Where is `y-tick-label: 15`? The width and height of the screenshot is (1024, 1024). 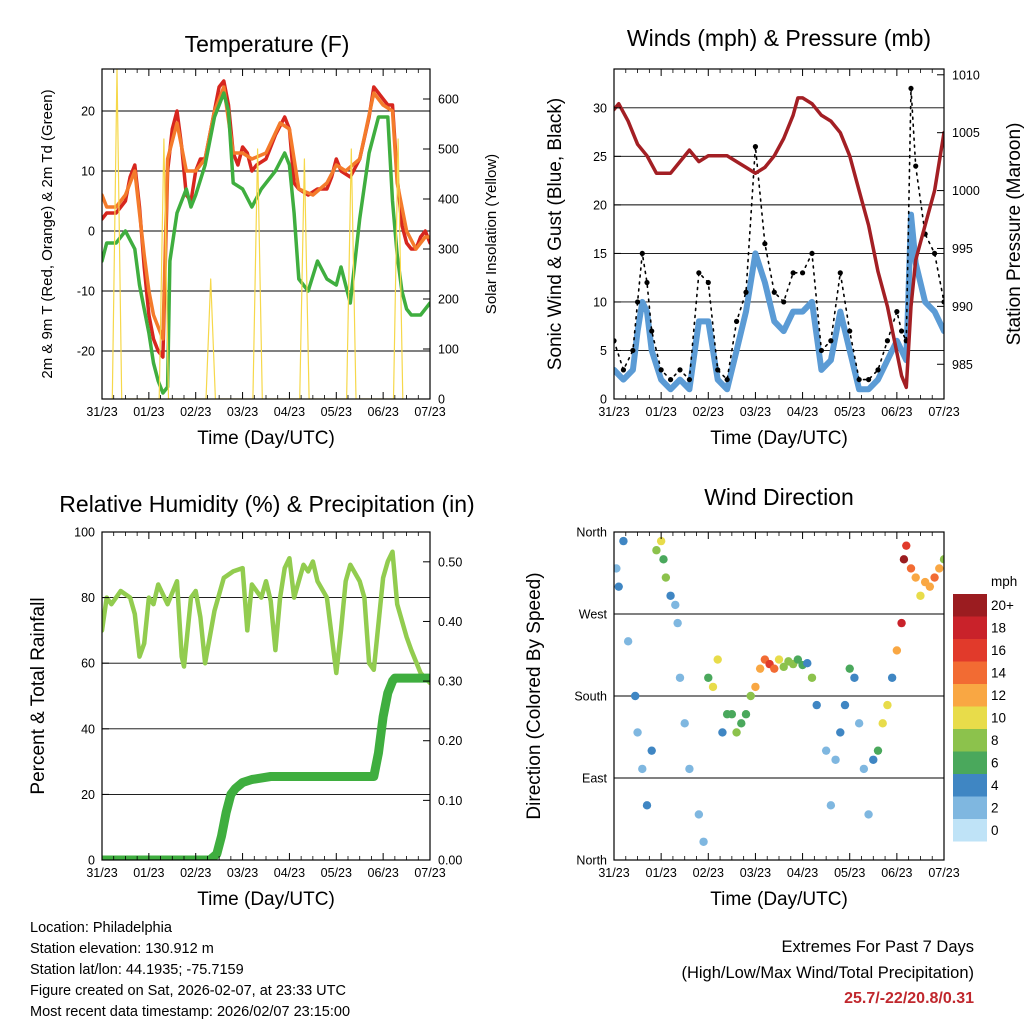
y-tick-label: 15 is located at coordinates (600, 254).